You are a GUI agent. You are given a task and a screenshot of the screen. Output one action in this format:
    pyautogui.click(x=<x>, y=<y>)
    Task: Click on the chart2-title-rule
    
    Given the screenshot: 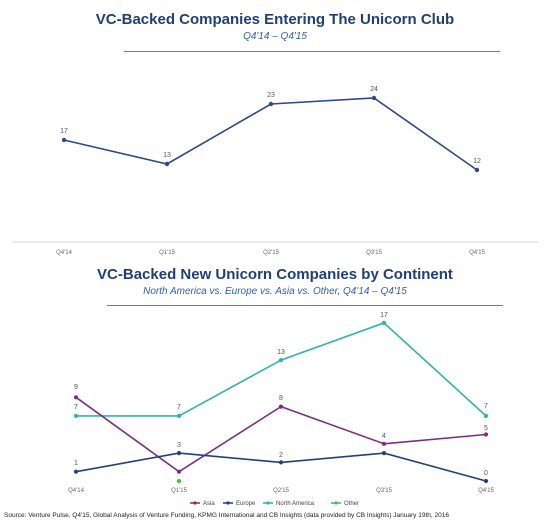 What is the action you would take?
    pyautogui.click(x=305, y=305)
    